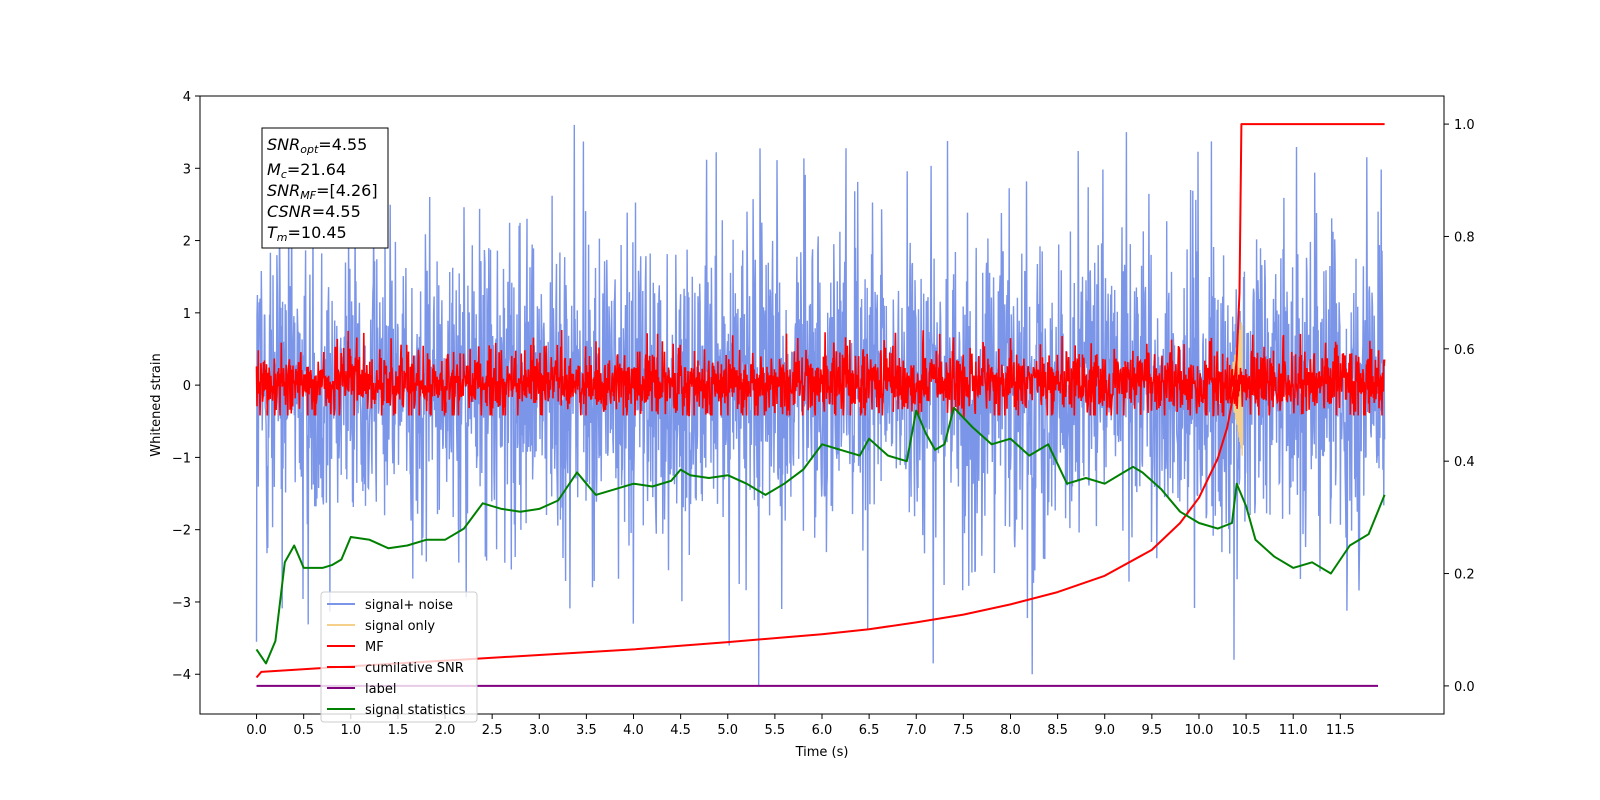 This screenshot has height=800, width=1600. What do you see at coordinates (181, 603) in the screenshot?
I see `y-tick-label: −3` at bounding box center [181, 603].